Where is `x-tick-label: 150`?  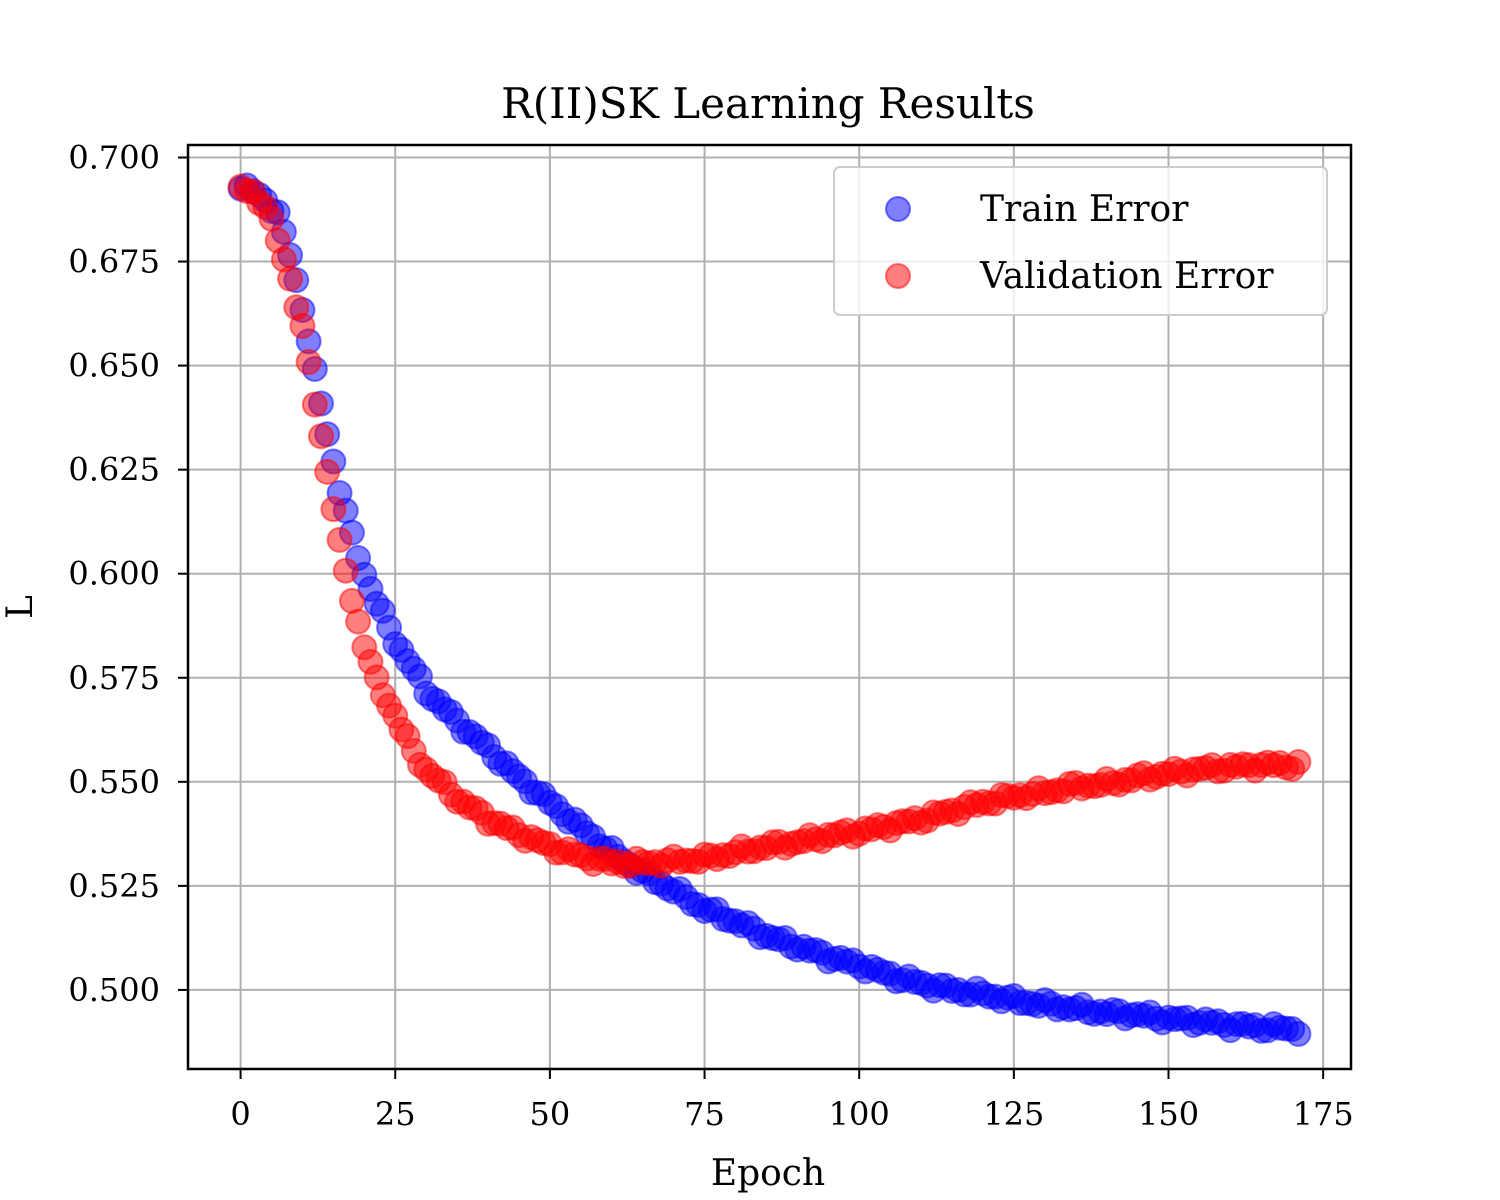 x-tick-label: 150 is located at coordinates (1168, 1114).